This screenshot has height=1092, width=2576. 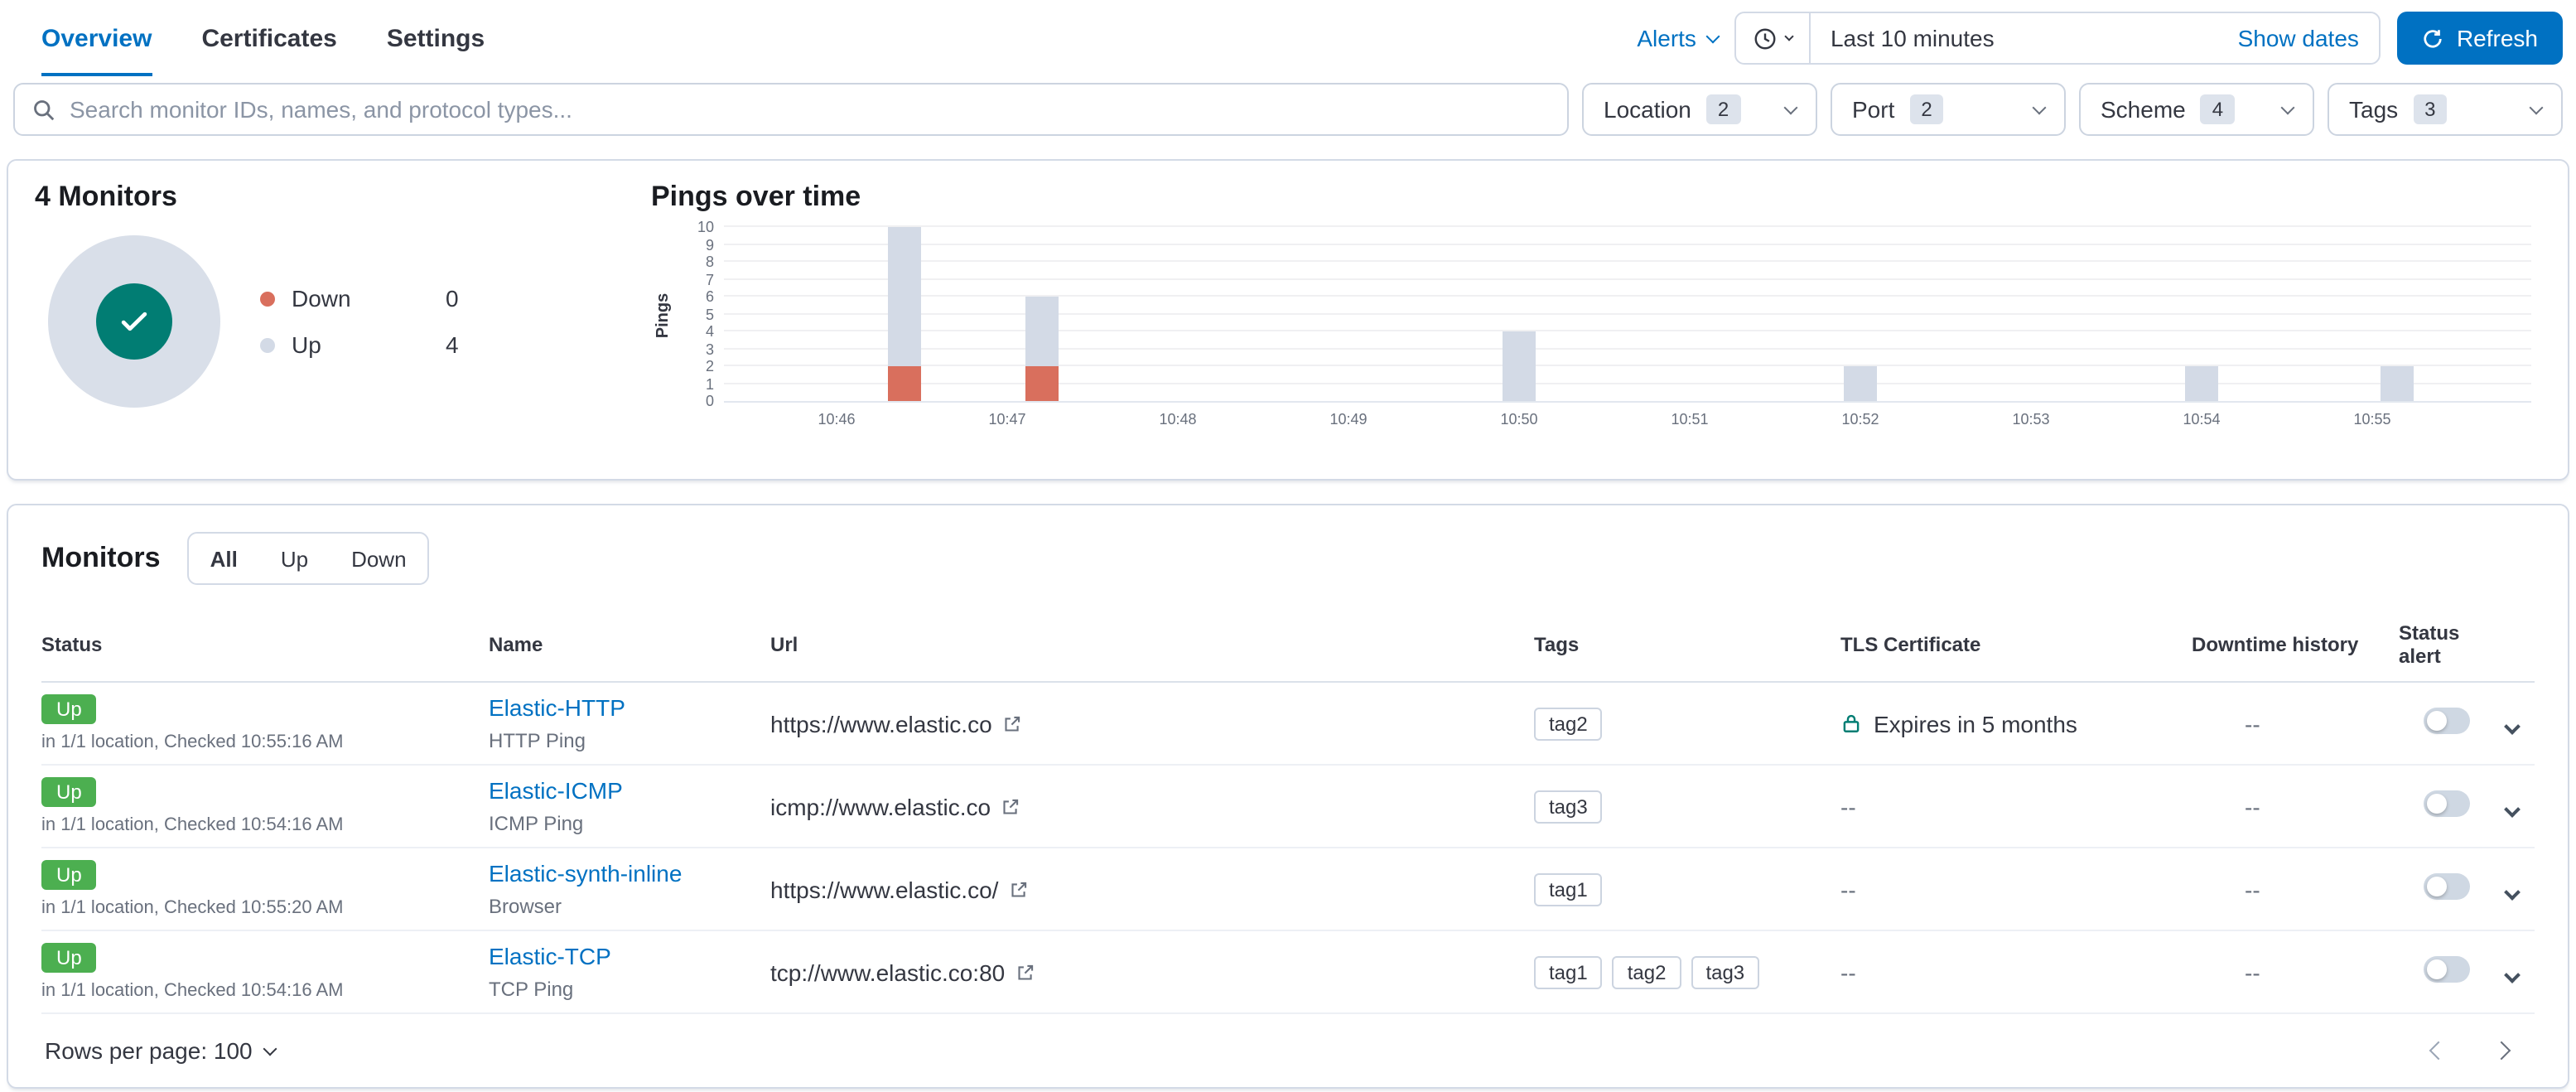 I want to click on monitor-name-link: Elastic-HTTP, so click(x=557, y=707).